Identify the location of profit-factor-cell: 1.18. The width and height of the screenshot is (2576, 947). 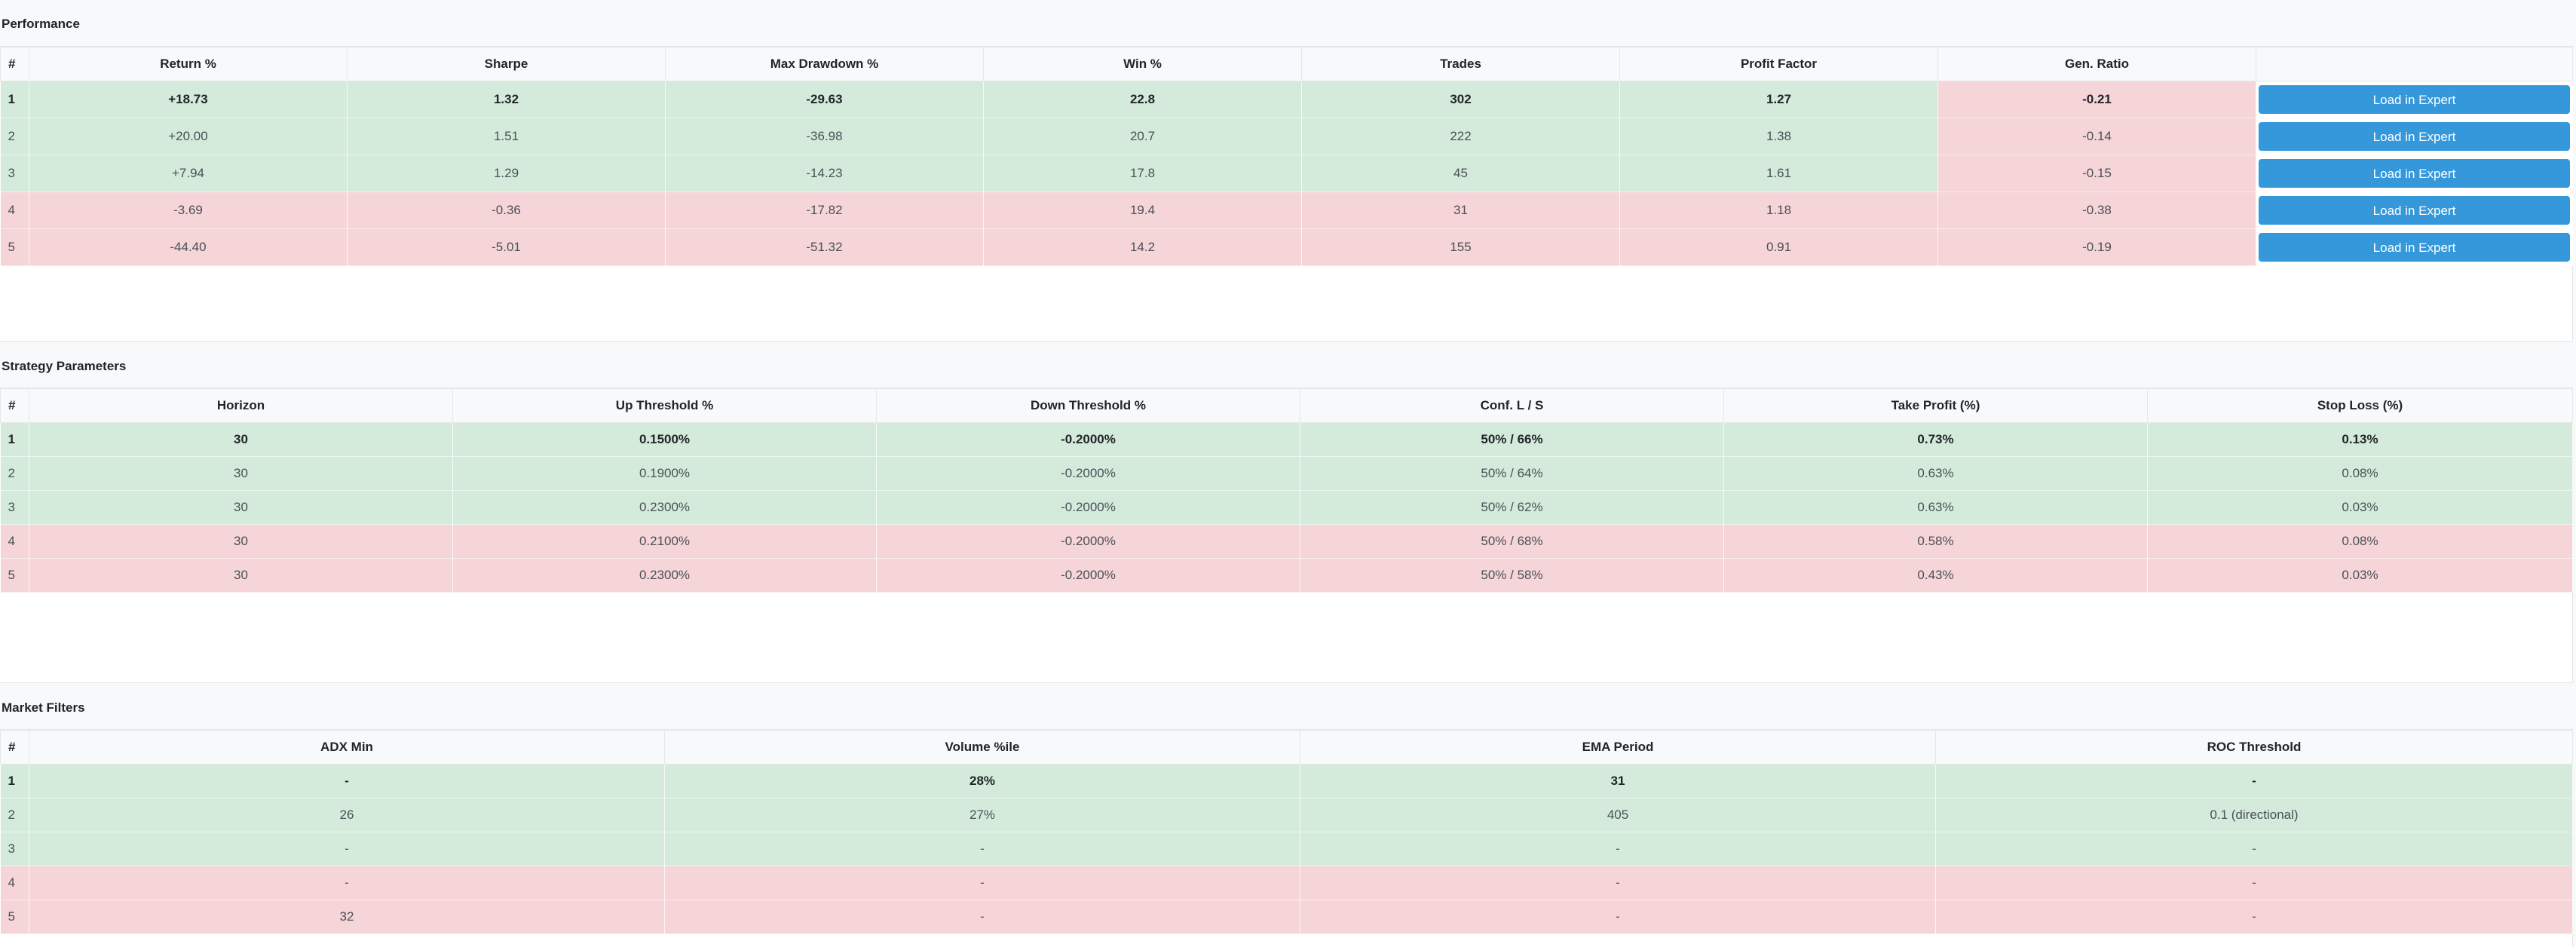
(1778, 211).